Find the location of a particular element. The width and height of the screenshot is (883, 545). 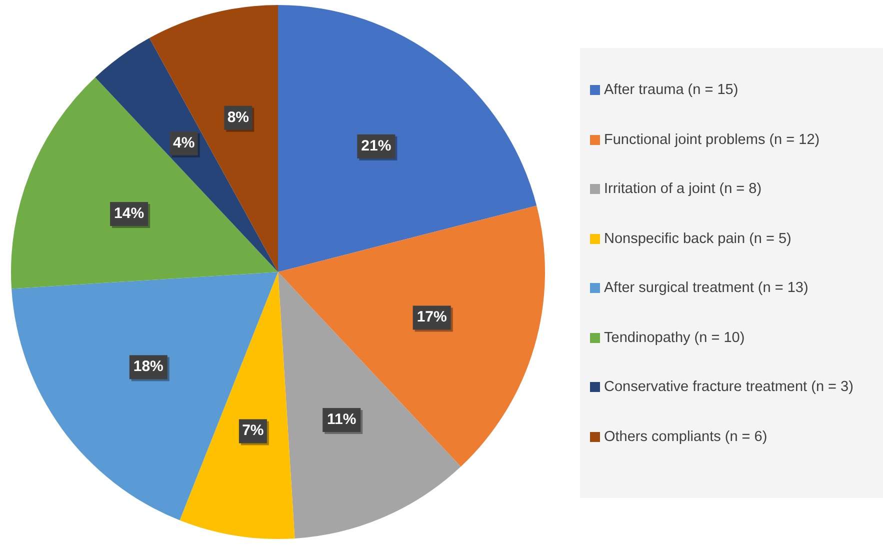

data-label: 18% is located at coordinates (148, 367).